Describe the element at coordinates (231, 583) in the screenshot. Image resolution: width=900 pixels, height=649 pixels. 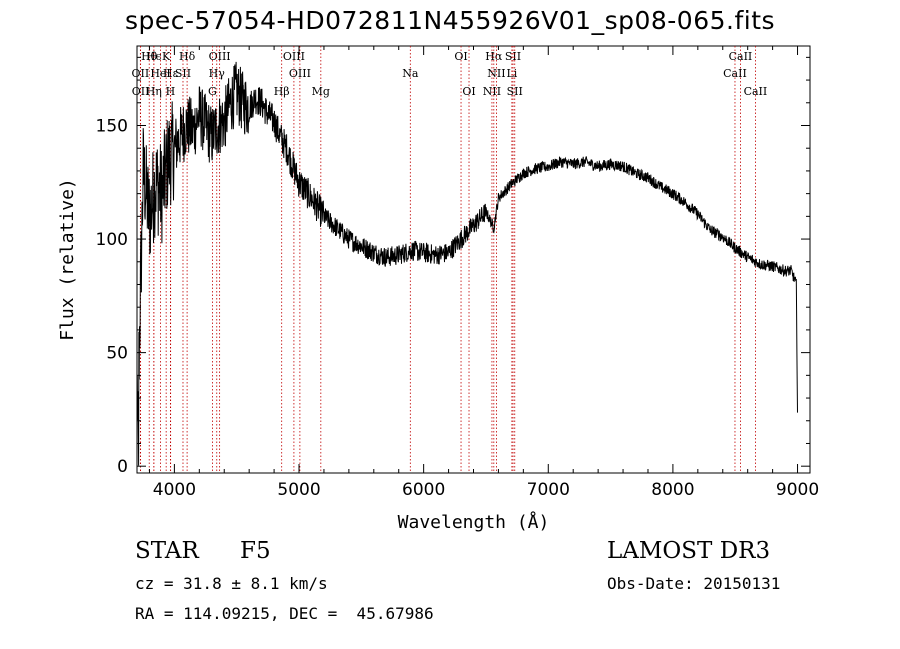
I see `redshift-cz: cz = 31.8 ± 8.1 km/s` at that location.